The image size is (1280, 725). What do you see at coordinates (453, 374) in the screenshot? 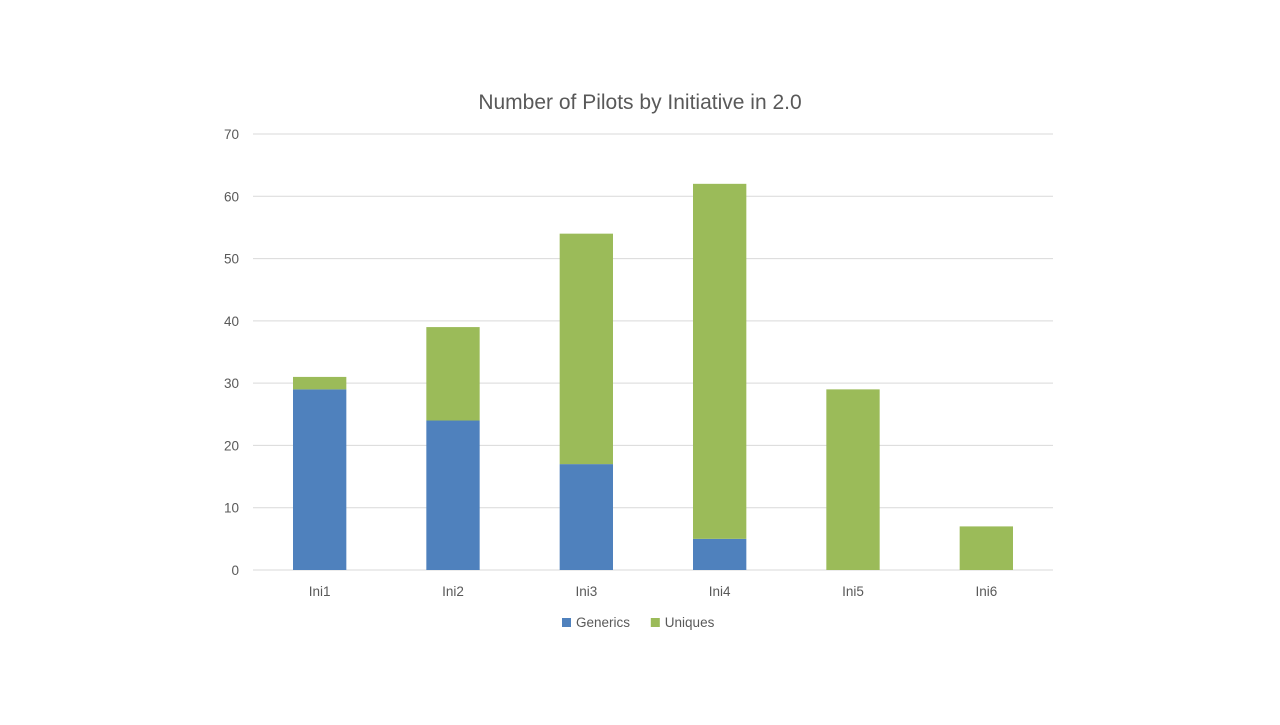
I see `bar-uniques-ini2` at bounding box center [453, 374].